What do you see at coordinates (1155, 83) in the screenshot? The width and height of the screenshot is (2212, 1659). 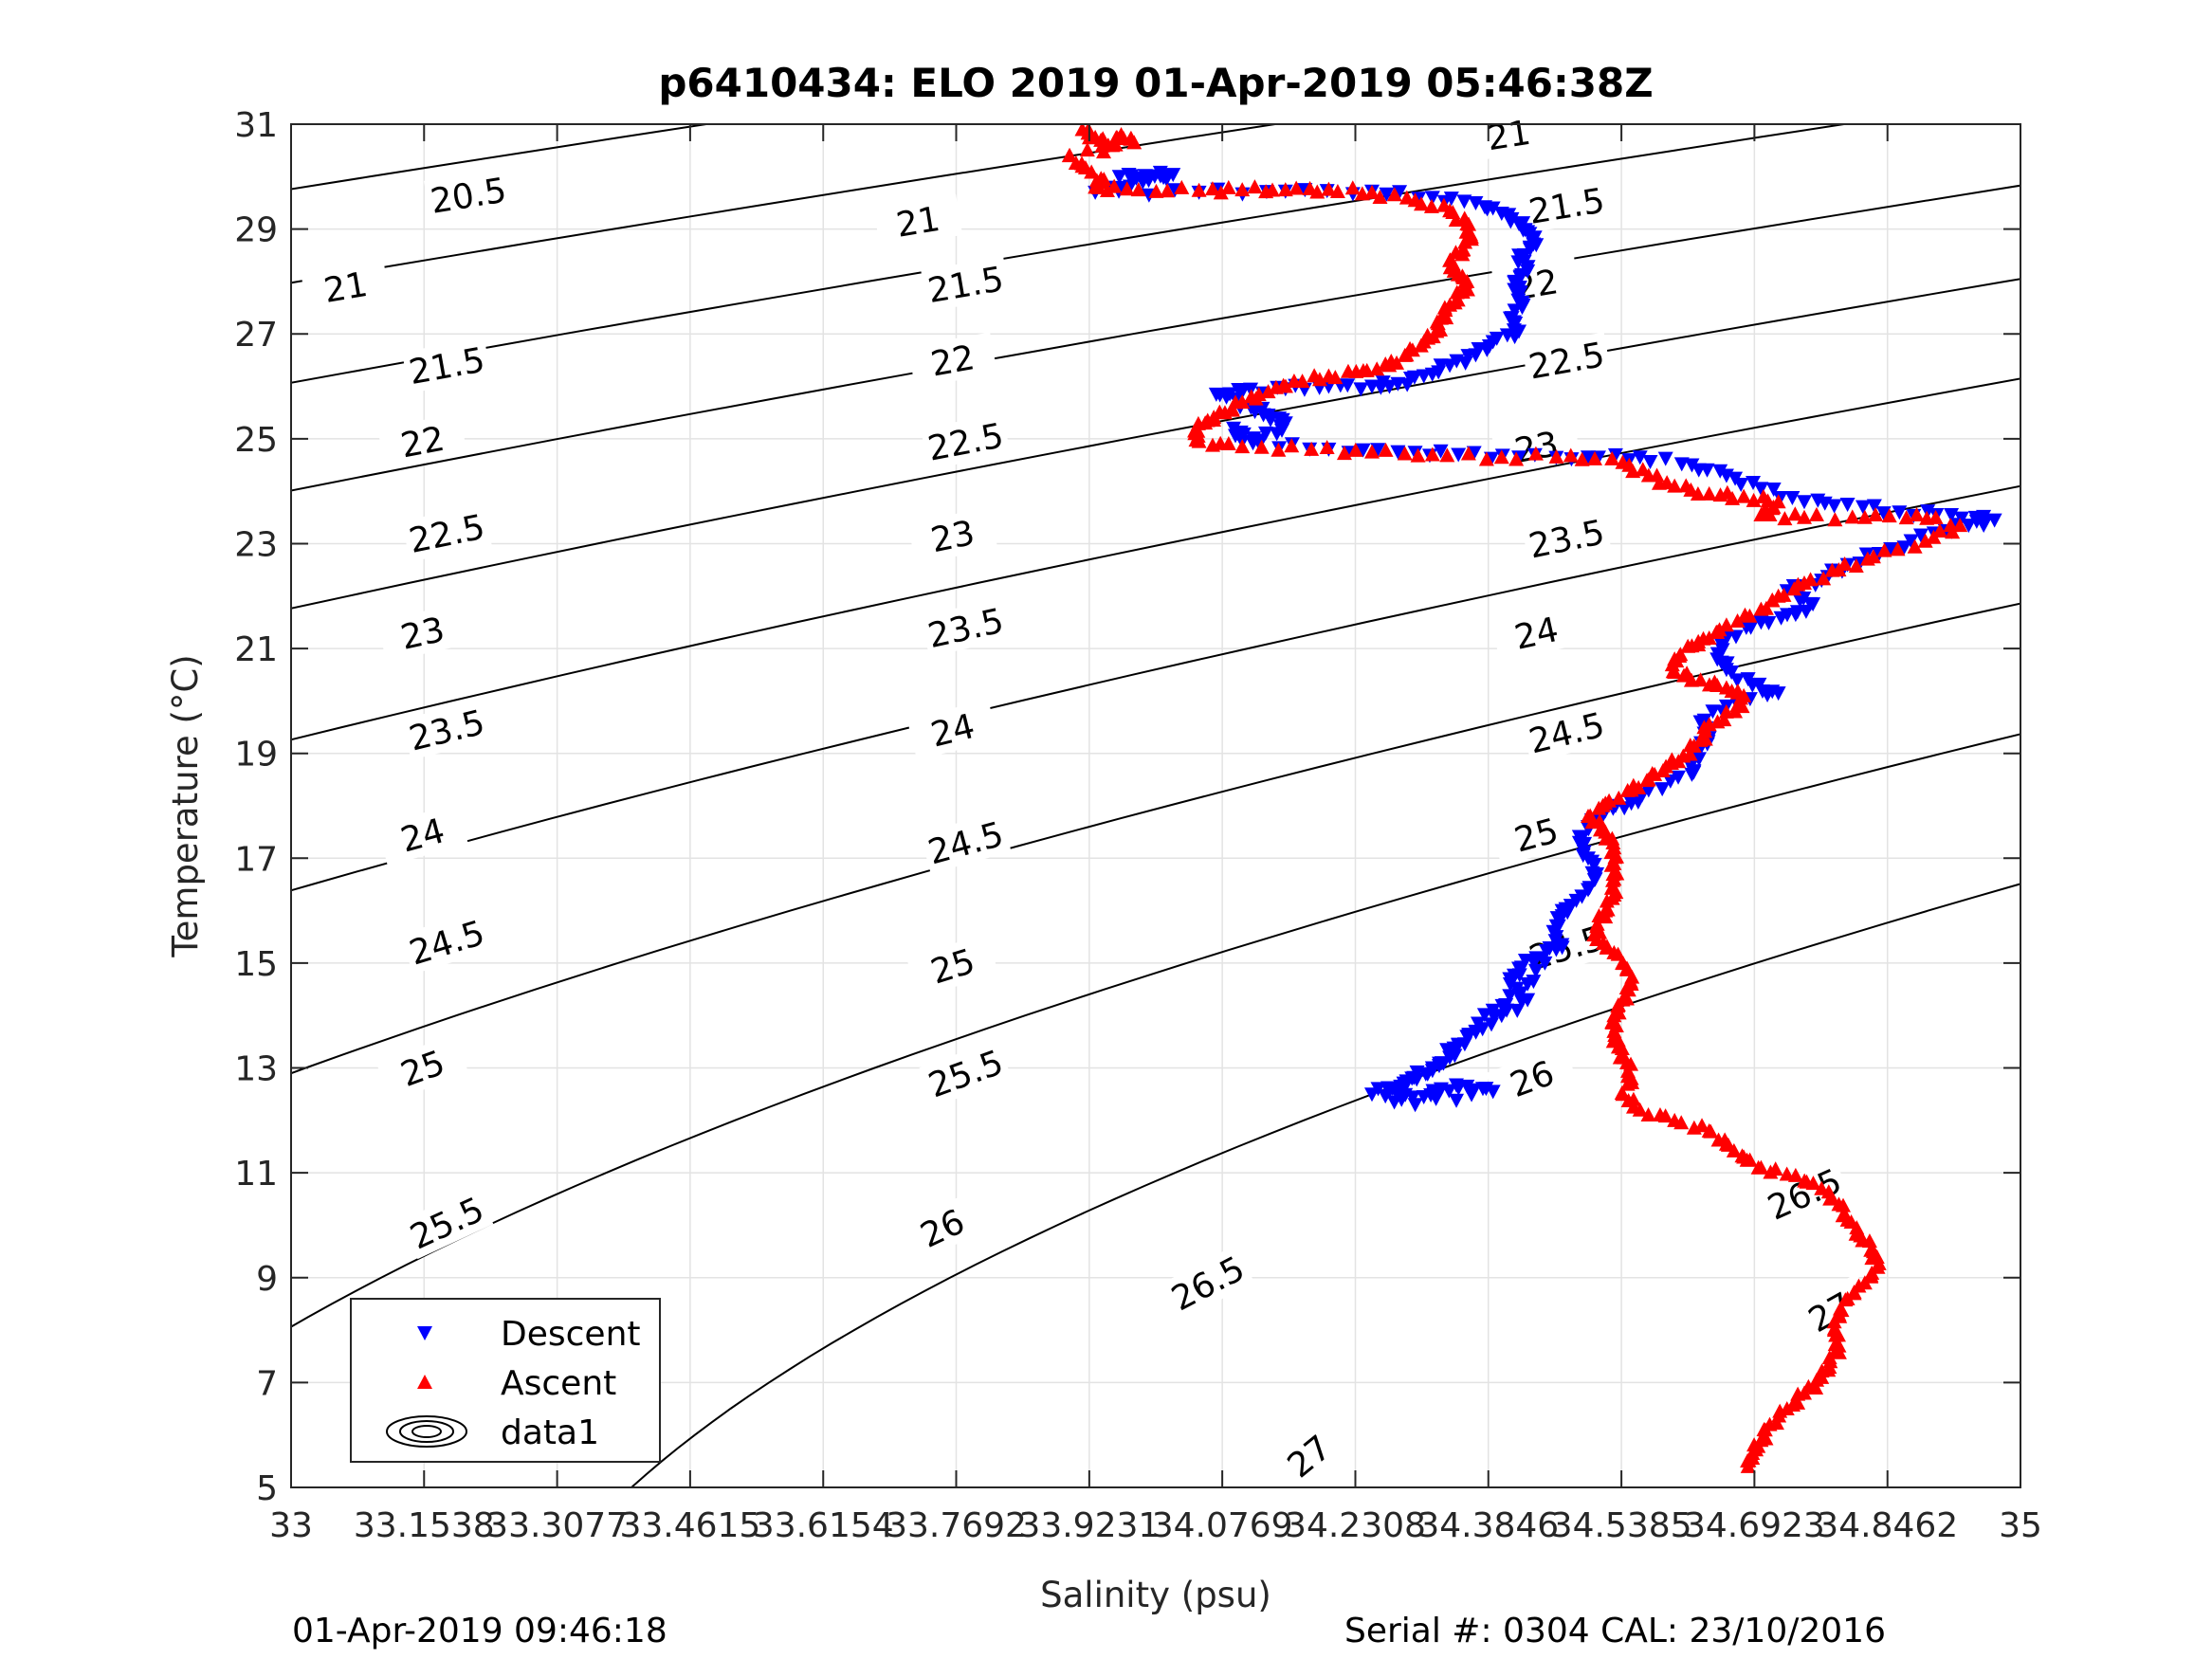 I see `chart-title: p6410434: ELO 2019 01-Apr-2019 05:46:38Z` at bounding box center [1155, 83].